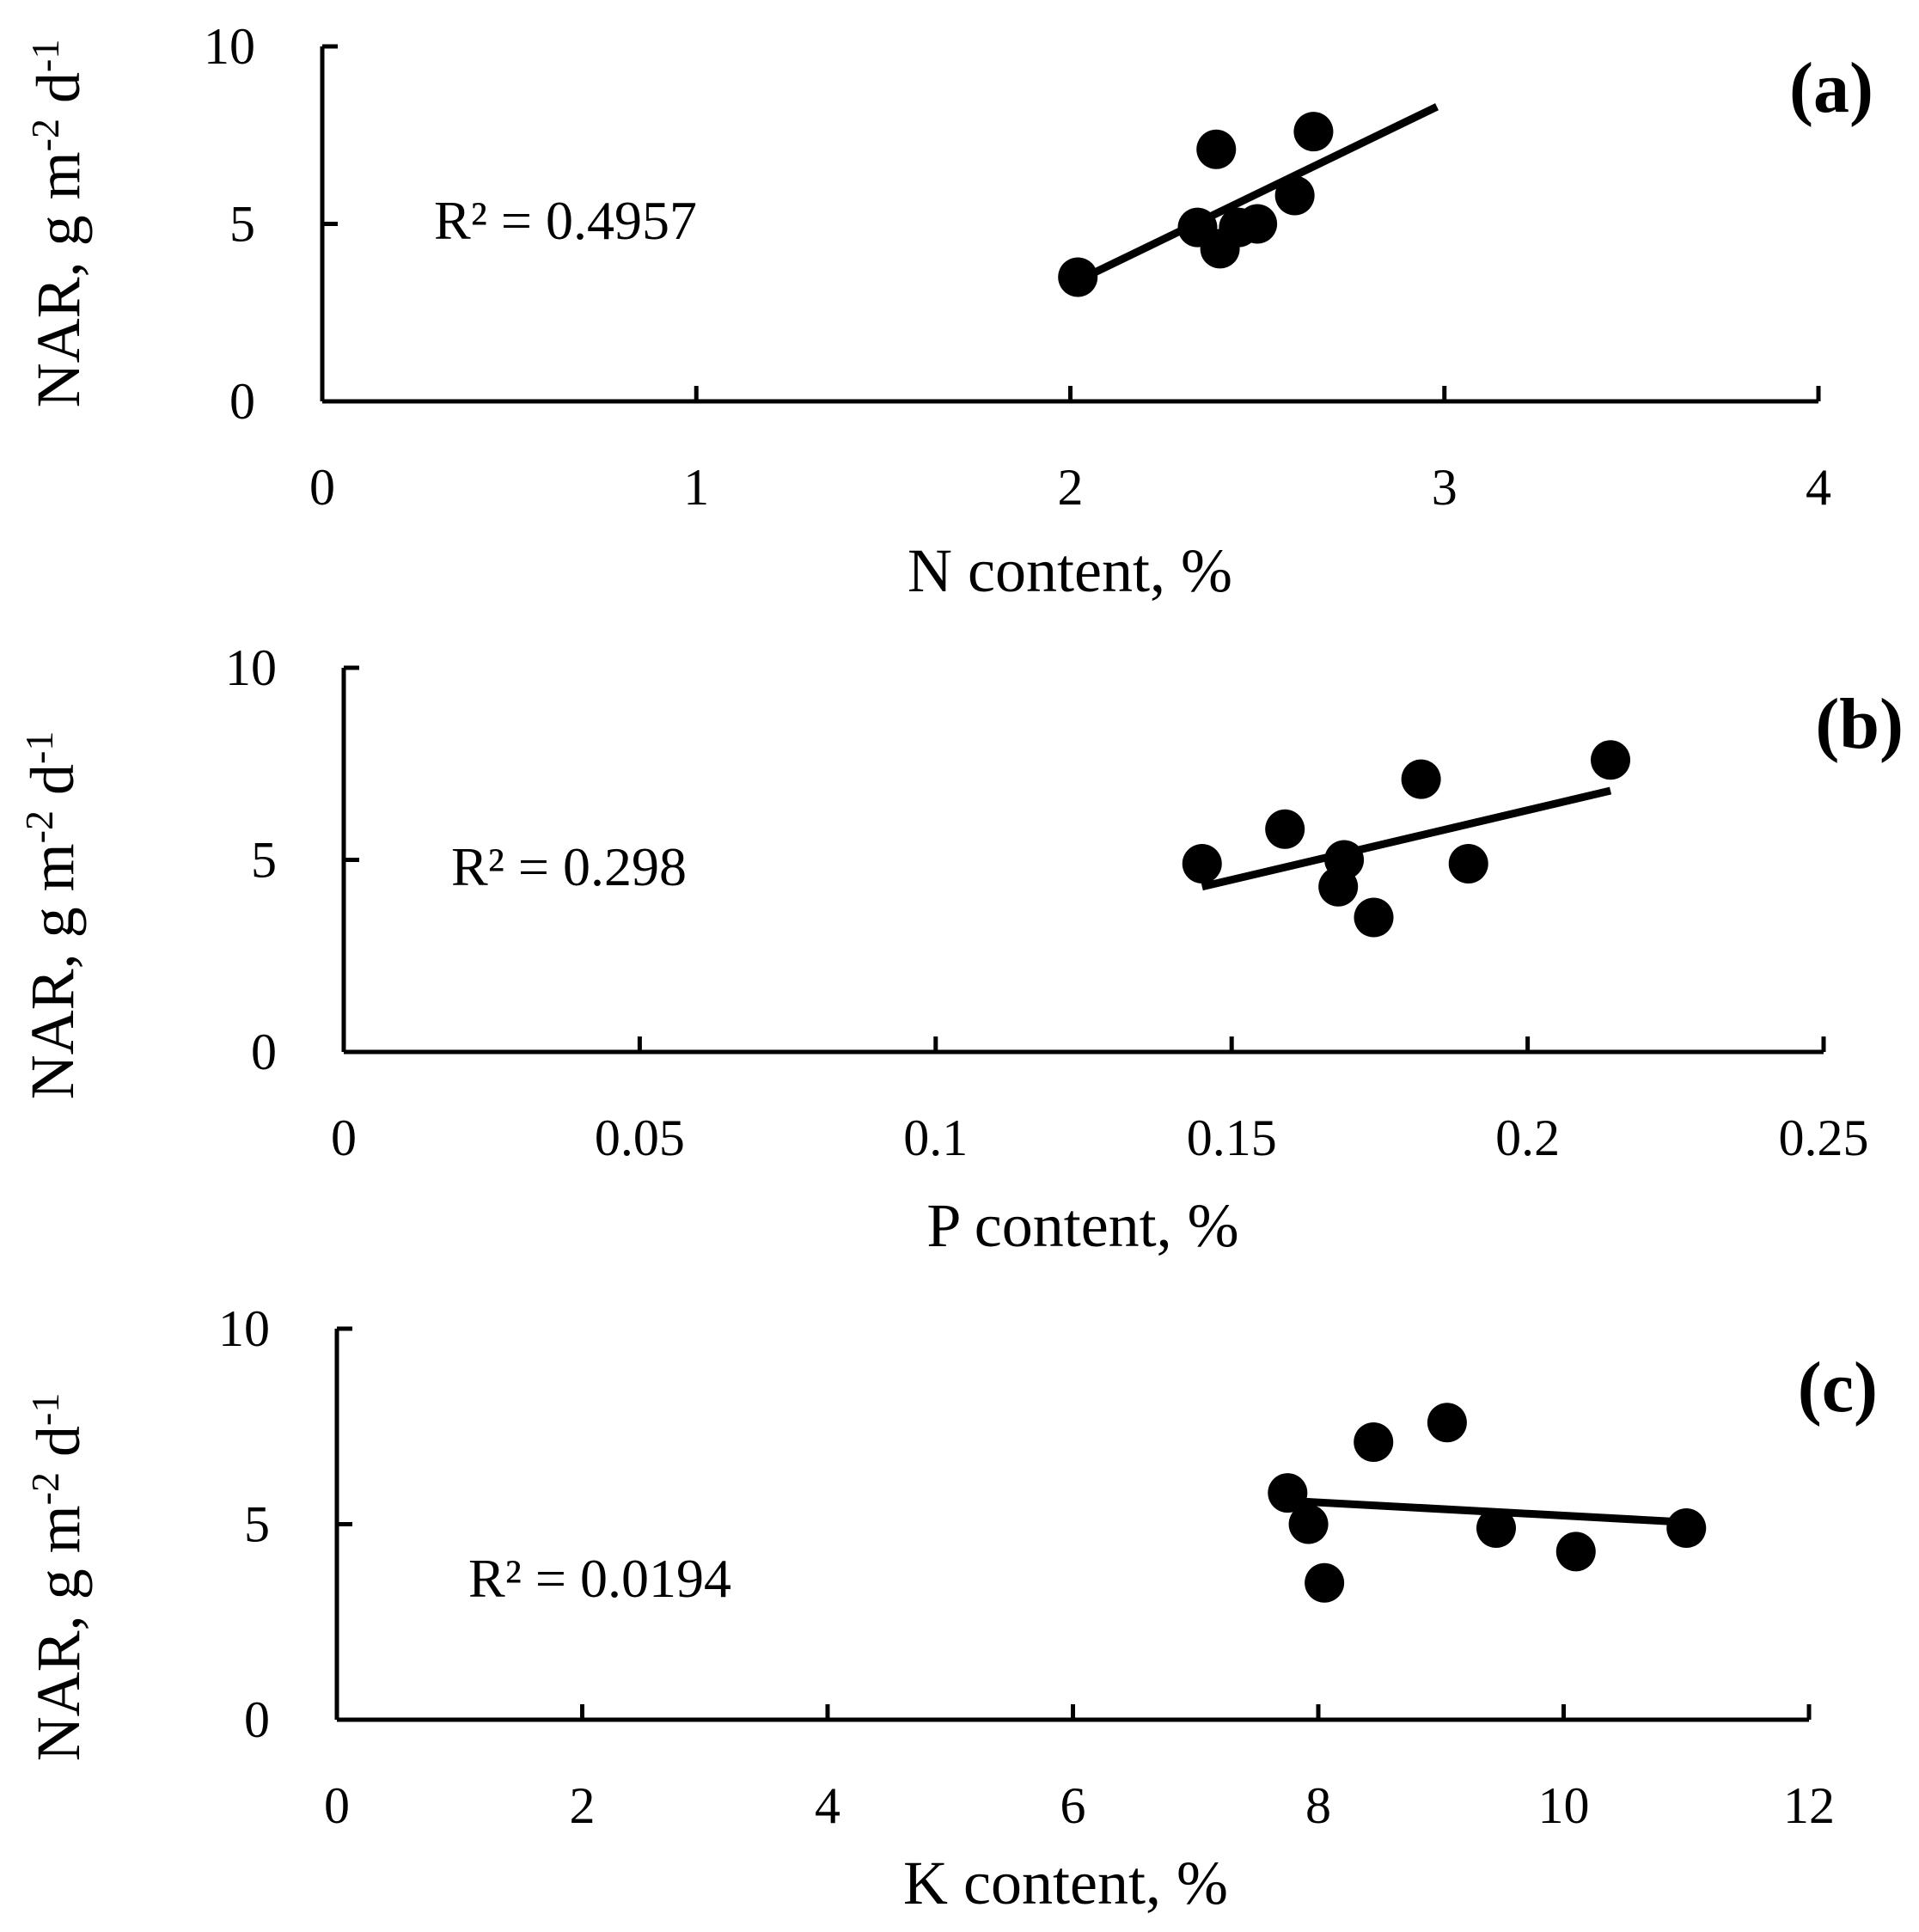 The image size is (1919, 1932). Describe the element at coordinates (640, 1138) in the screenshot. I see `x-tick-label: 0.05` at that location.